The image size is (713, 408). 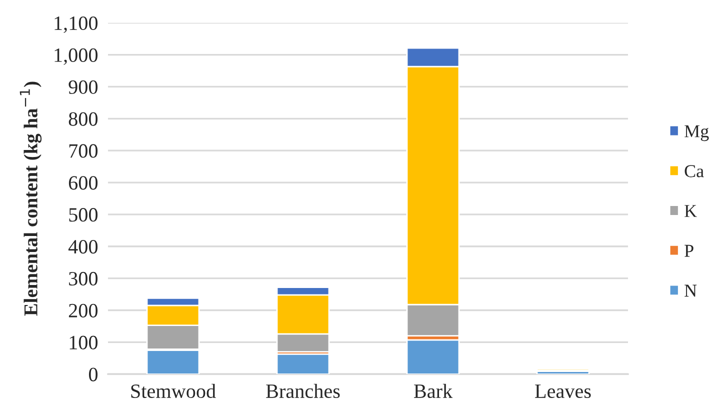 What do you see at coordinates (696, 133) in the screenshot?
I see `legend-label: Mg` at bounding box center [696, 133].